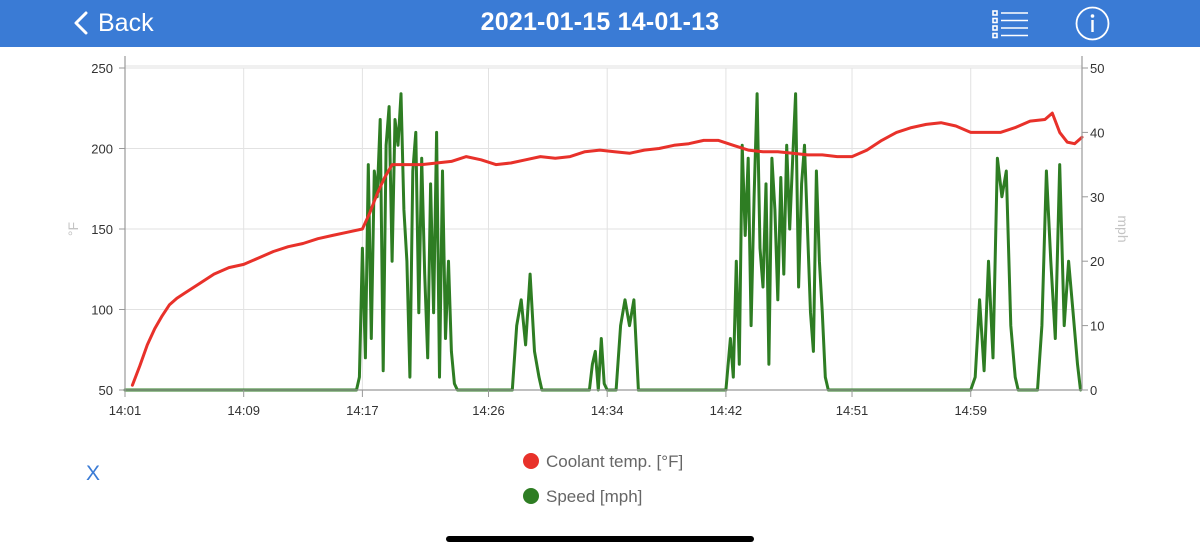  Describe the element at coordinates (102, 149) in the screenshot. I see `y-left-tick-label: 200` at that location.